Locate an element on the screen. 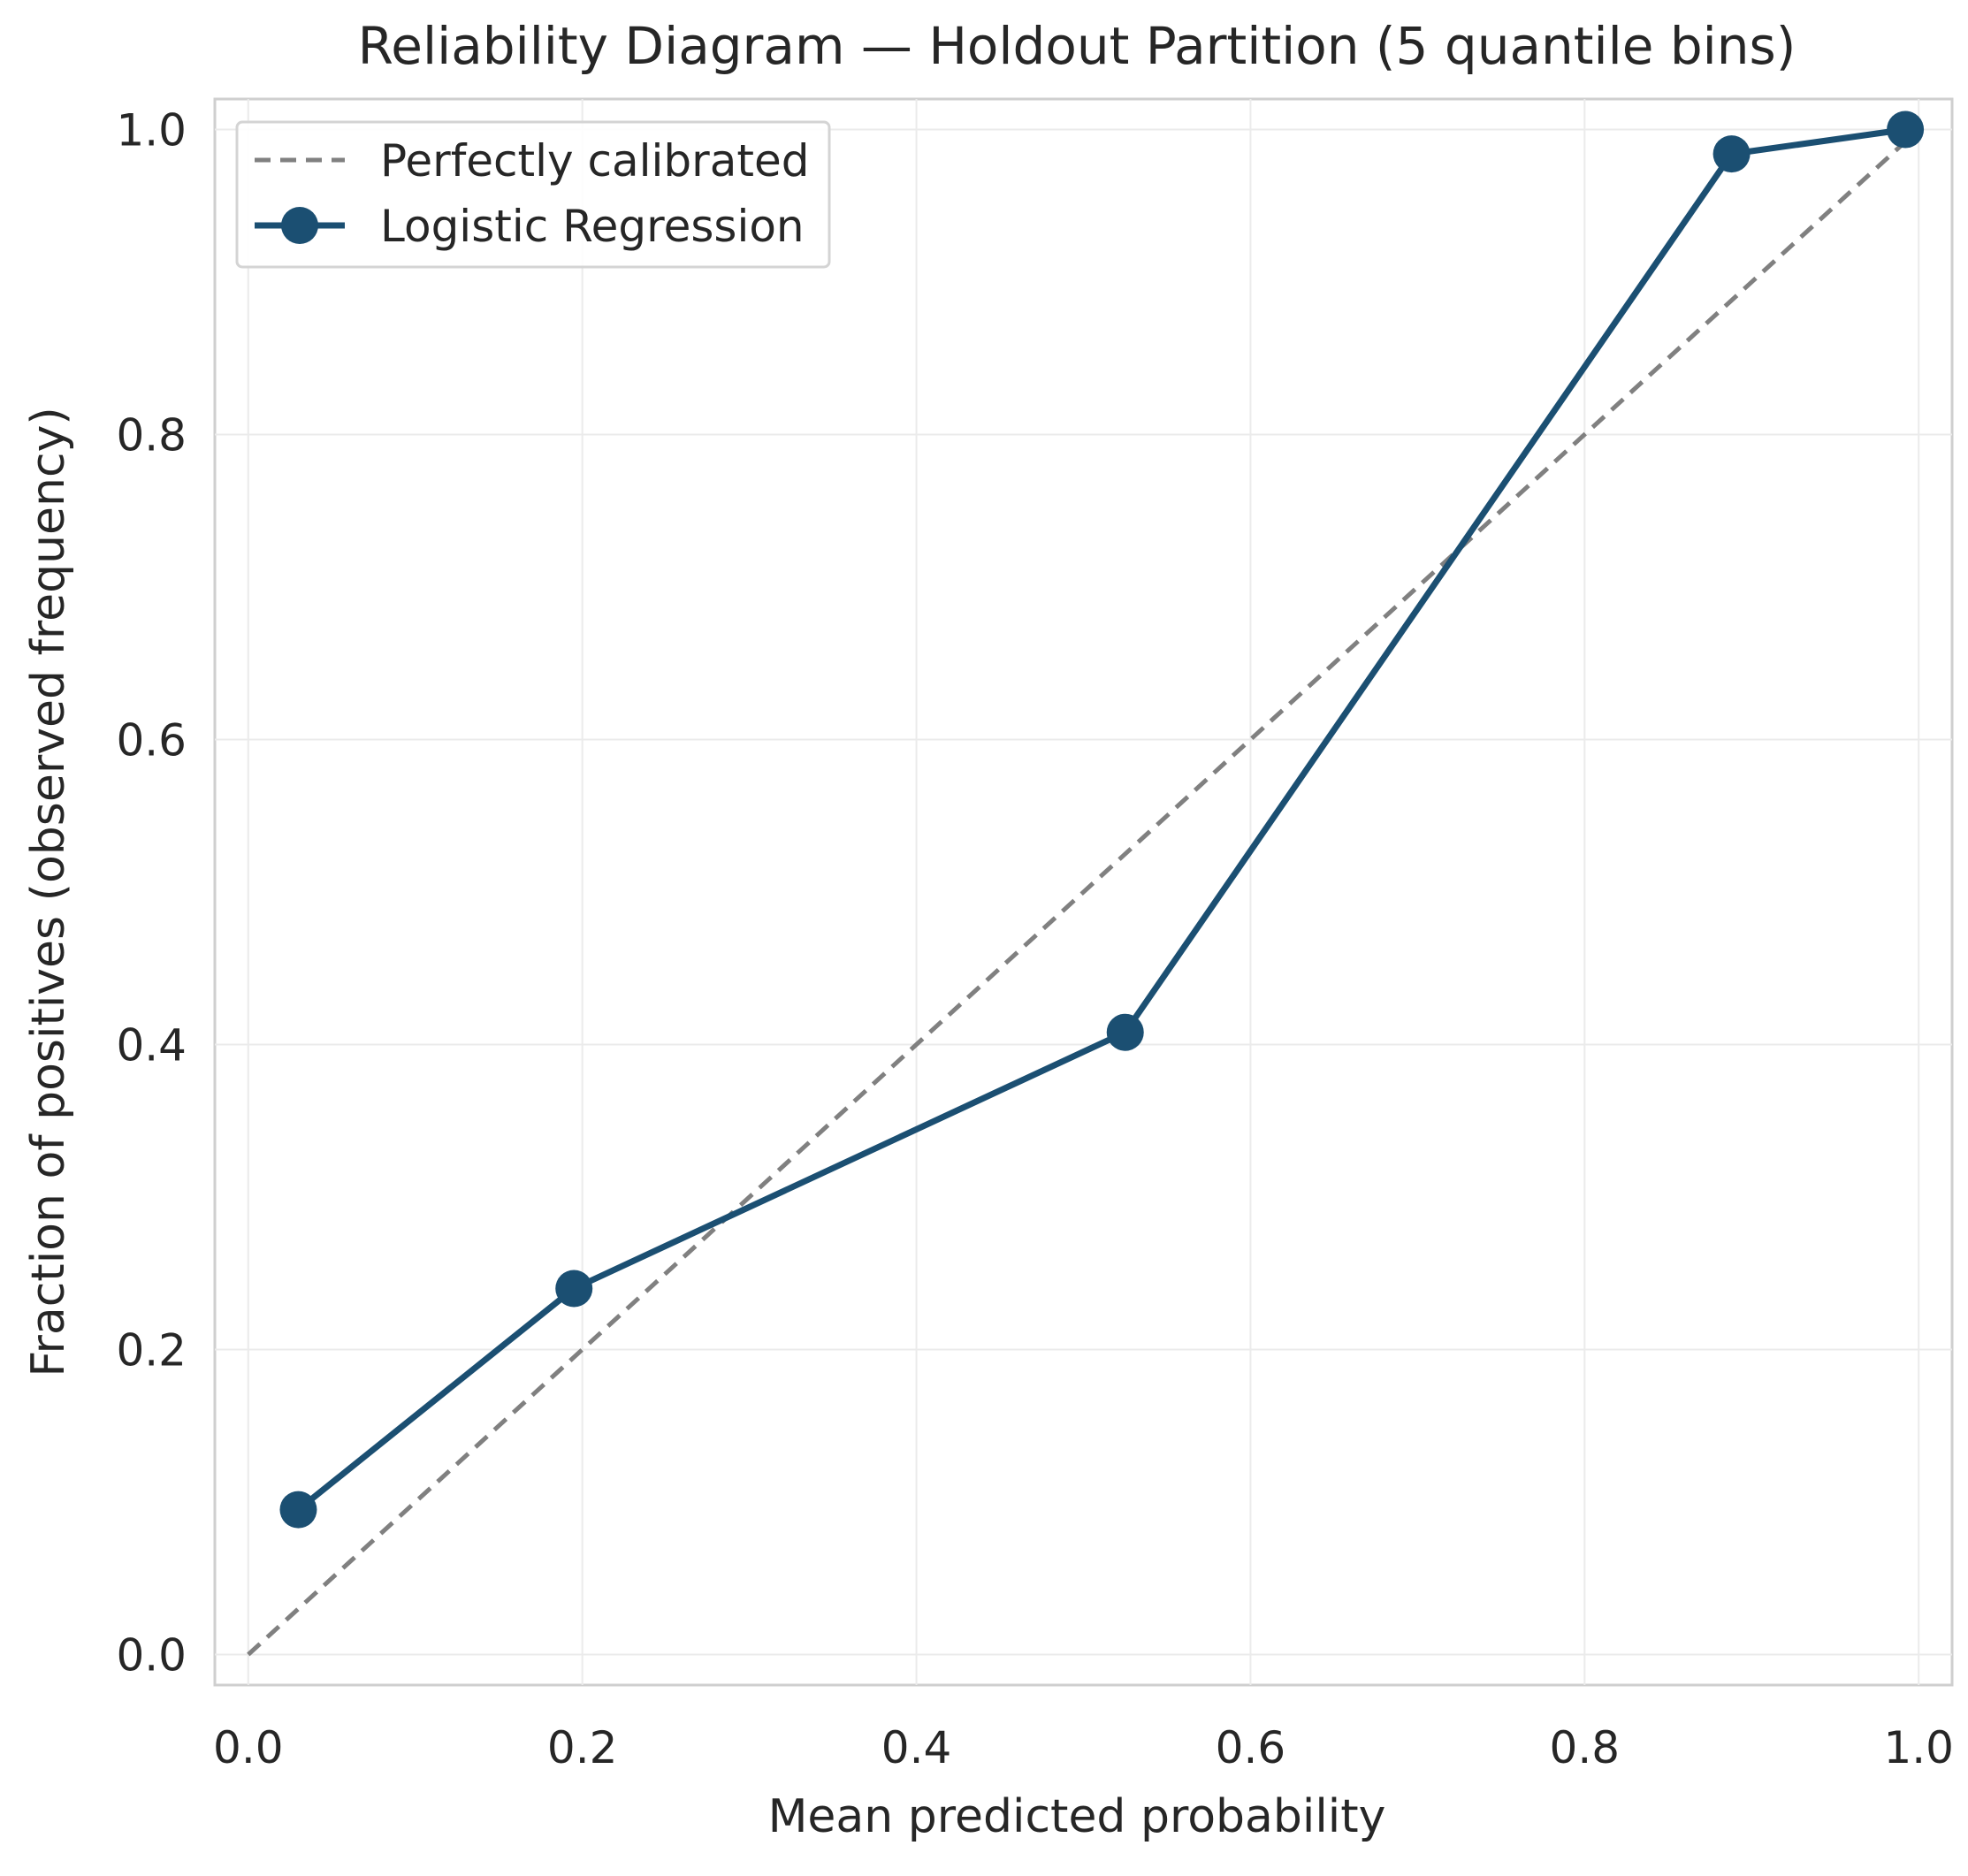  x-tick-label: 0.8 is located at coordinates (1585, 1747).